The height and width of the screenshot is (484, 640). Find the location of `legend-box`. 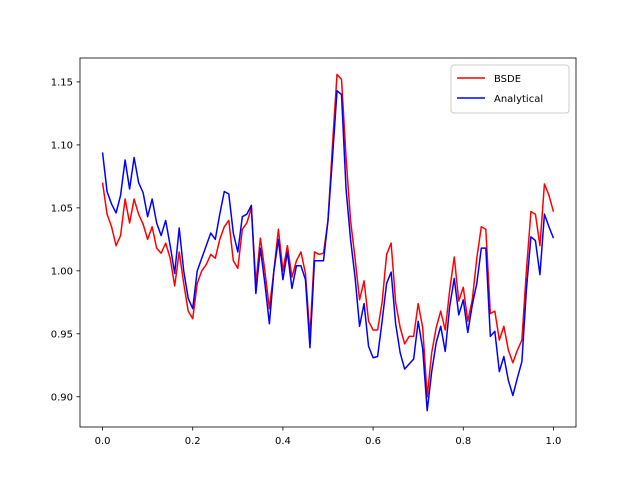

legend-box is located at coordinates (510, 89).